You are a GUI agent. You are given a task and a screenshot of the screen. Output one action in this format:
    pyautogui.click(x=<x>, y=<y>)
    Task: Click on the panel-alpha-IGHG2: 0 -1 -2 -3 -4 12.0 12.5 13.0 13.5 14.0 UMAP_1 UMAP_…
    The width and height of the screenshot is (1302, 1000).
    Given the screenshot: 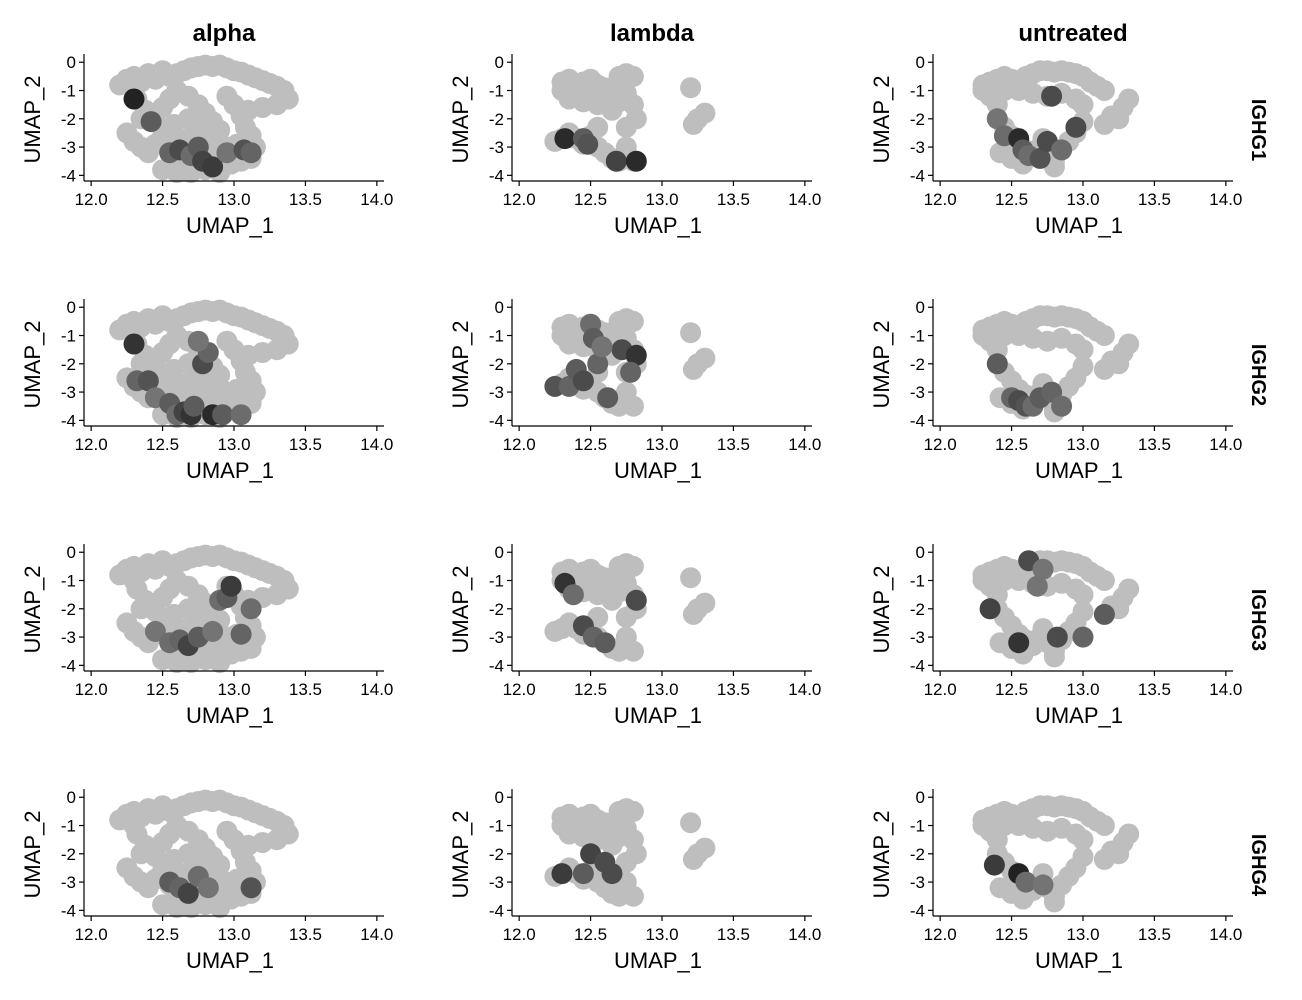 What is the action you would take?
    pyautogui.click(x=206, y=390)
    